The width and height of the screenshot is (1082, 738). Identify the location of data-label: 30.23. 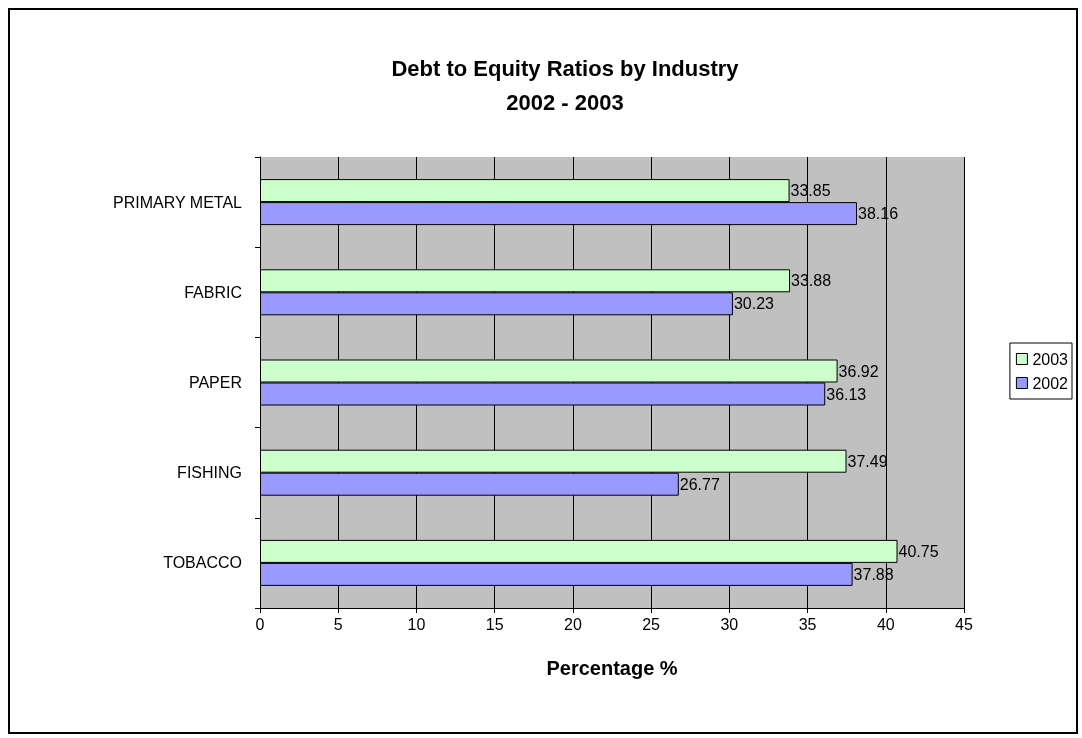
(754, 304).